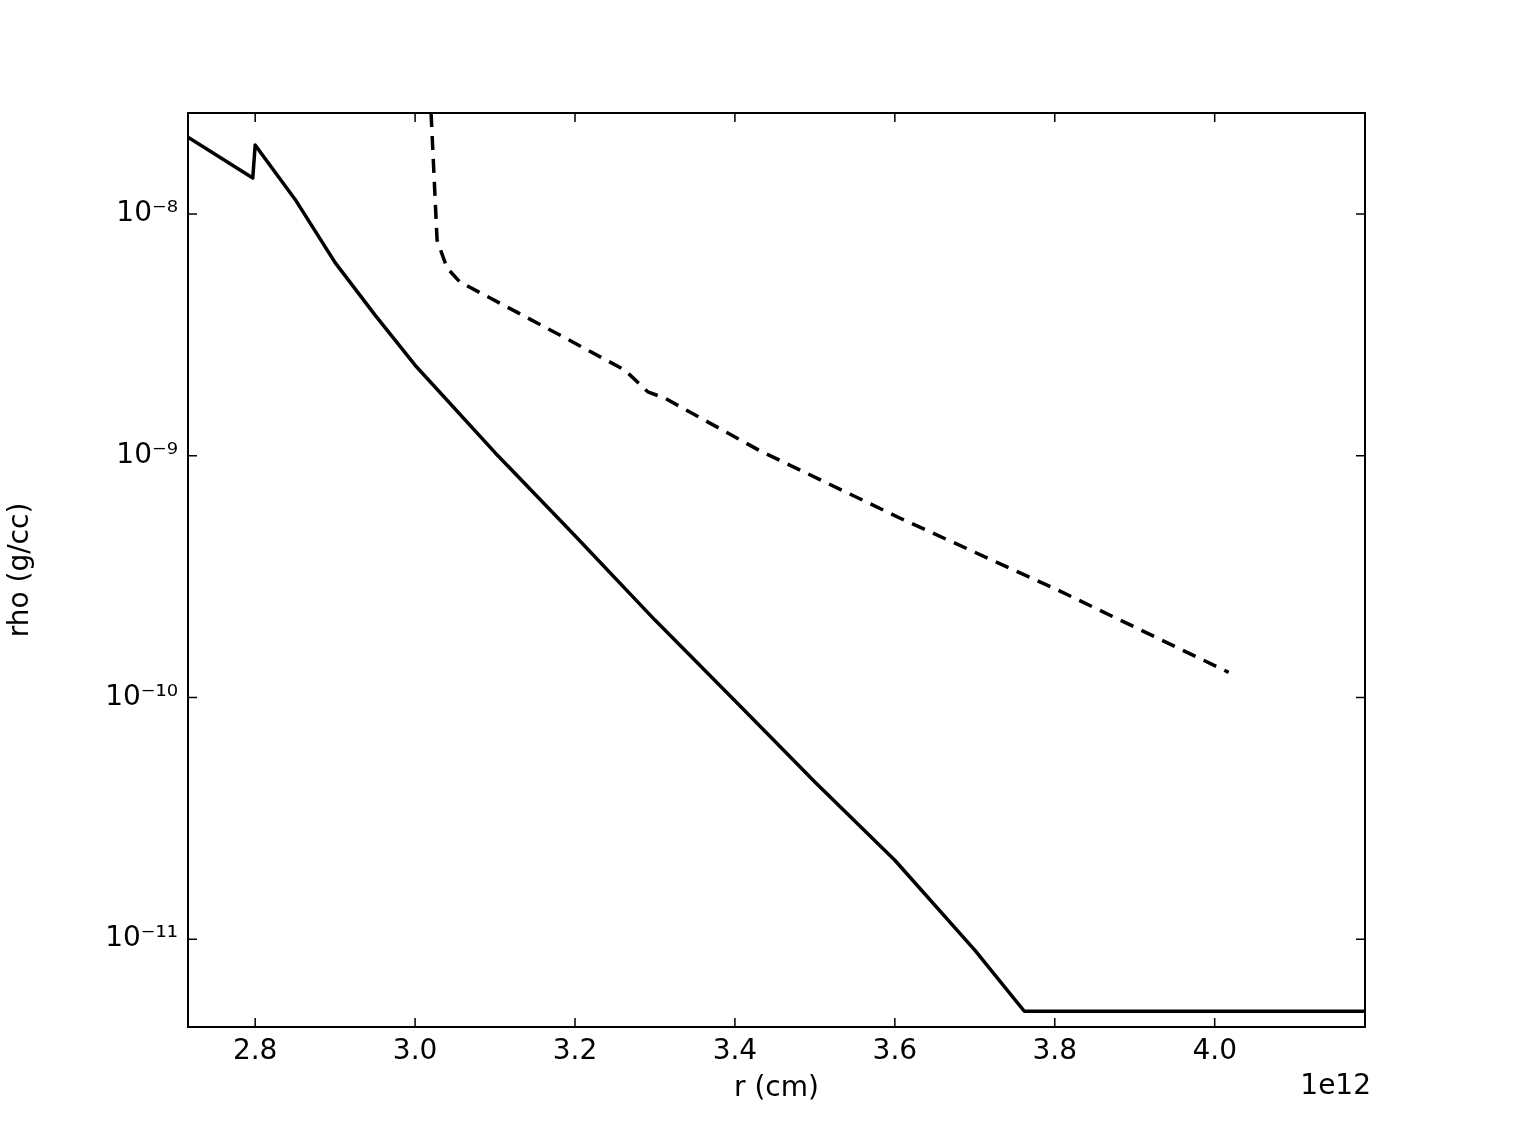  What do you see at coordinates (415, 1050) in the screenshot?
I see `x-tick-label: 3.0` at bounding box center [415, 1050].